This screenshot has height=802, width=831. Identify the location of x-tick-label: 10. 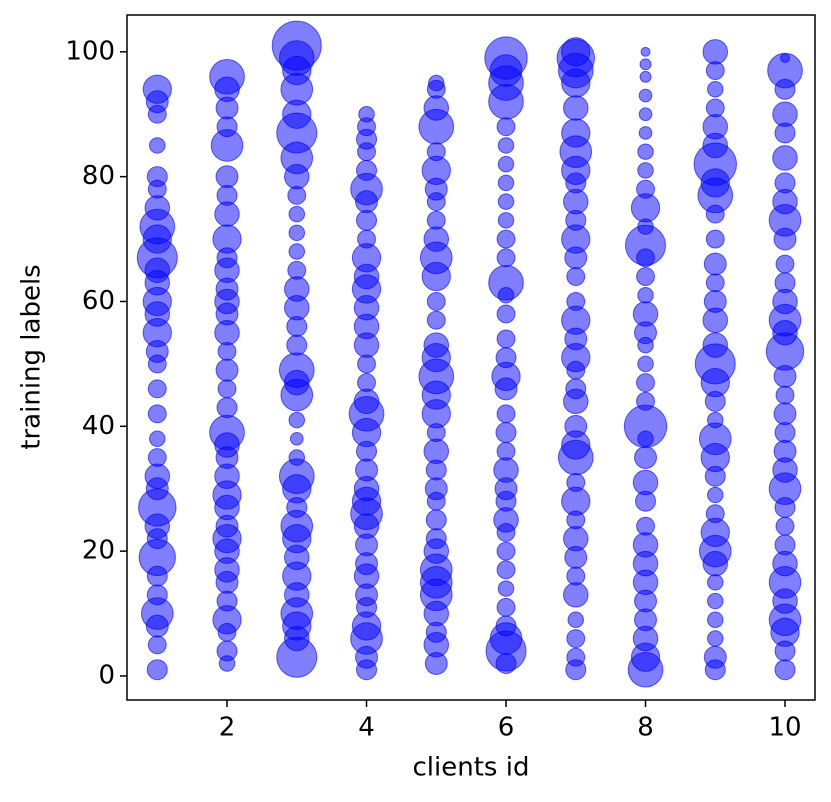
(784, 728).